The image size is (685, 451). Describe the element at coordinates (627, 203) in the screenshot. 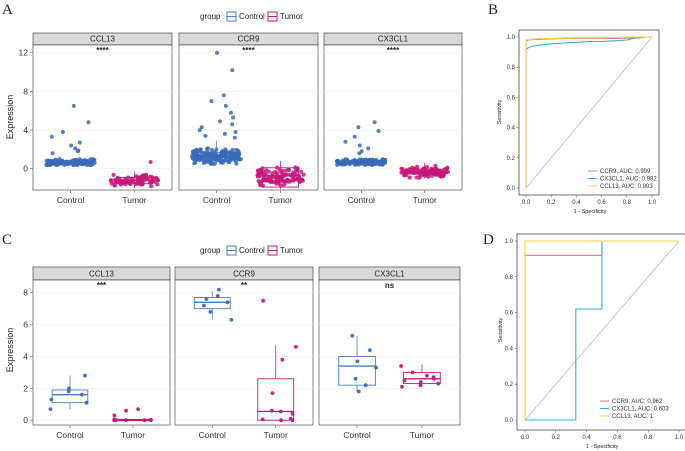

I see `x-tick-label: 0.8` at that location.